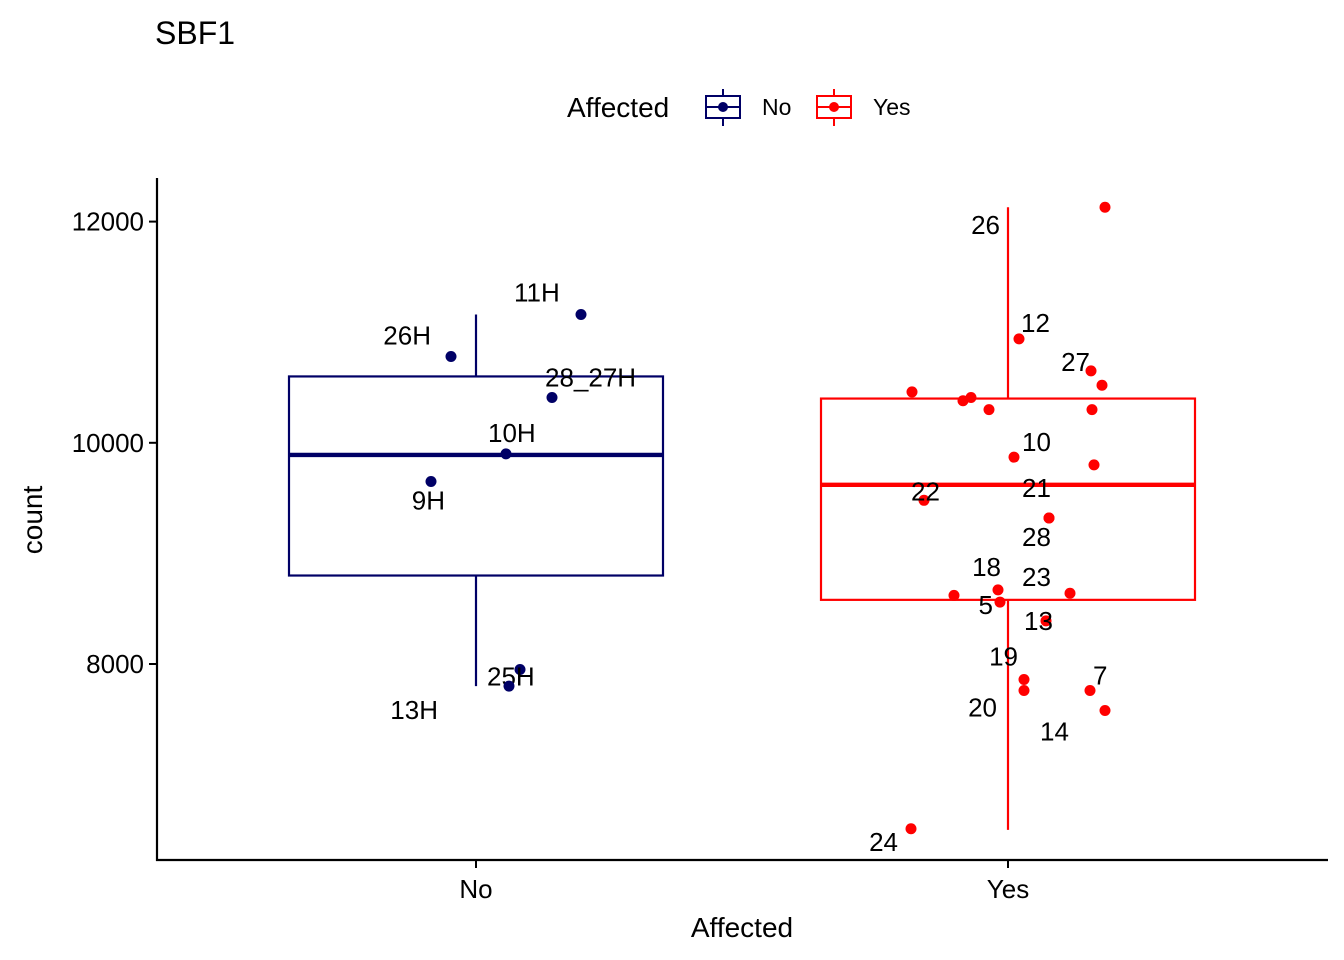 The height and width of the screenshot is (960, 1344). What do you see at coordinates (475, 889) in the screenshot?
I see `x-tick-label: No` at bounding box center [475, 889].